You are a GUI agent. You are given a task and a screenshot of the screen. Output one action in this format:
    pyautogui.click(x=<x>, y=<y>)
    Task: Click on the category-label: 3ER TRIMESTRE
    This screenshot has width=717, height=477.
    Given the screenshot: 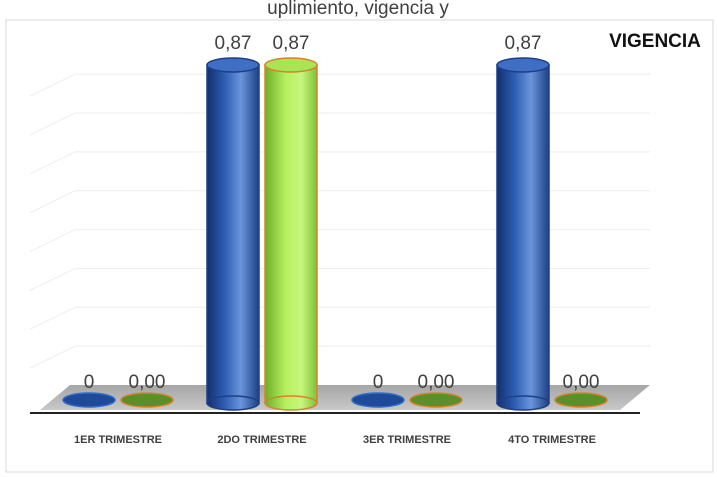 What is the action you would take?
    pyautogui.click(x=407, y=440)
    